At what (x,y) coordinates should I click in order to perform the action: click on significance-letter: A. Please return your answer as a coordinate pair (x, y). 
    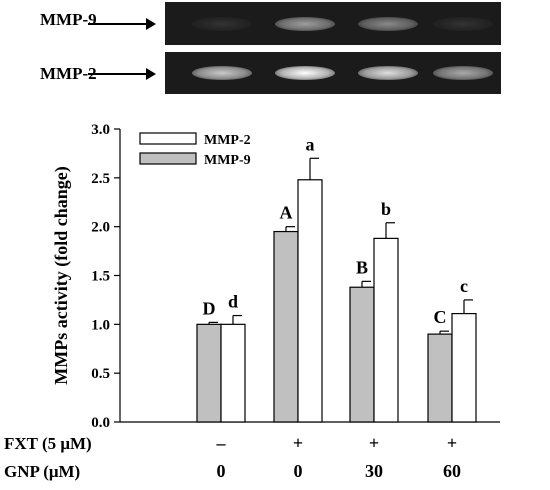
    Looking at the image, I should click on (286, 213).